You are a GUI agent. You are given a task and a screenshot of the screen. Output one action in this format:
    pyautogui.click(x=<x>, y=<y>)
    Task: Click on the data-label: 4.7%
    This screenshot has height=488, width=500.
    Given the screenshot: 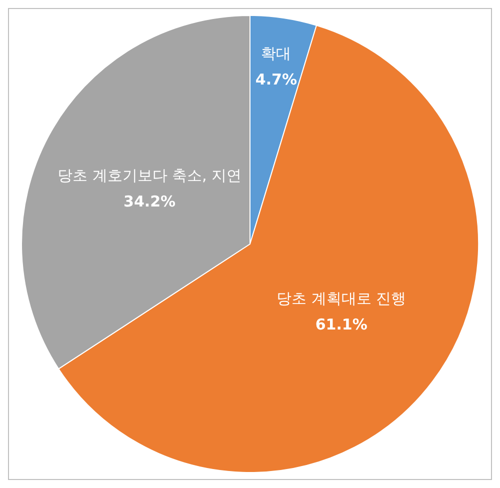 What is the action you would take?
    pyautogui.click(x=276, y=79)
    